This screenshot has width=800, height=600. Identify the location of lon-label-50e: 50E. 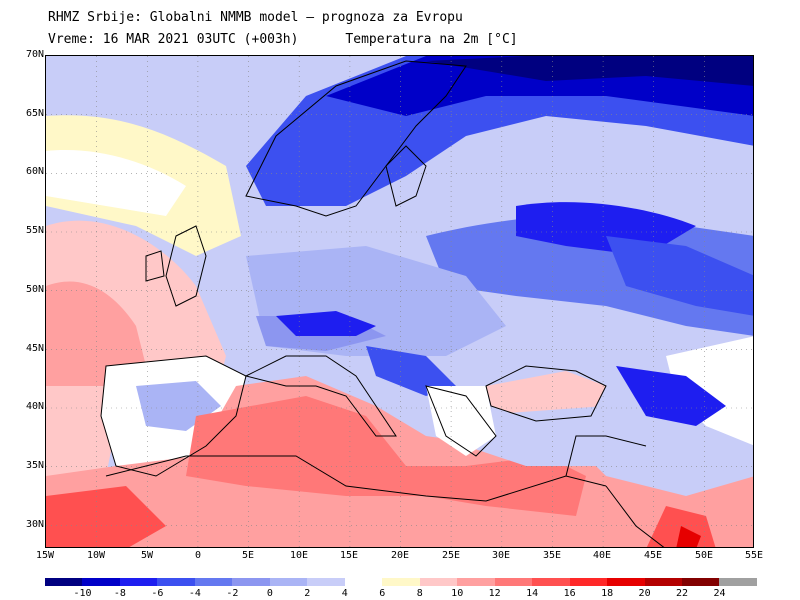
(704, 555).